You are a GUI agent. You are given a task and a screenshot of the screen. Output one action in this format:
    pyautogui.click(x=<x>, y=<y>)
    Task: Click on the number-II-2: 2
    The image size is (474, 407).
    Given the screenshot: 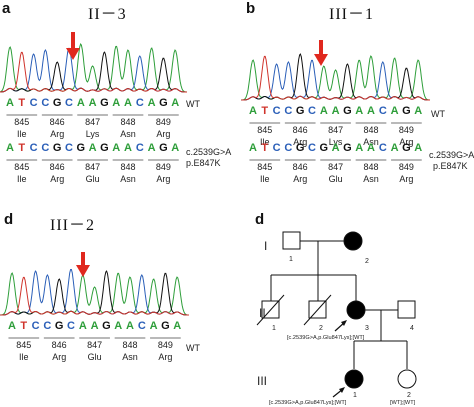 What is the action you would take?
    pyautogui.click(x=321, y=328)
    